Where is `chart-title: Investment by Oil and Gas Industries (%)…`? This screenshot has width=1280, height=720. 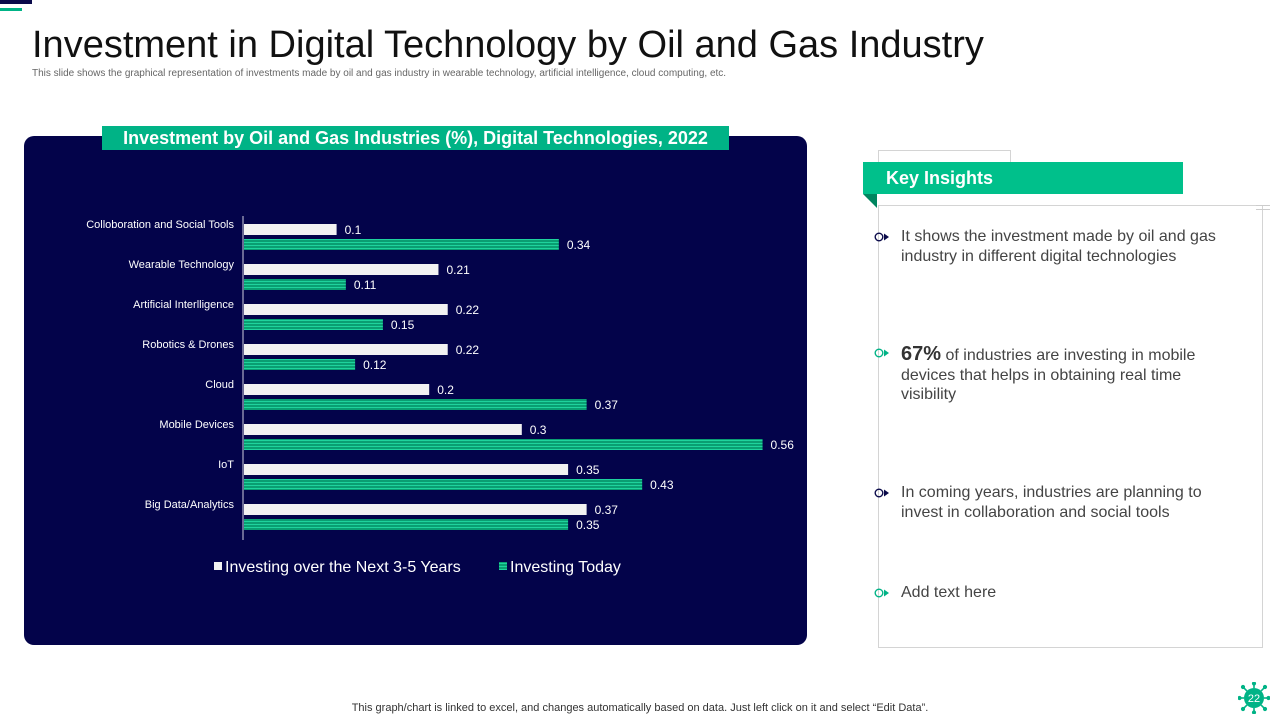
chart-title: Investment by Oil and Gas Industries (%)… is located at coordinates (415, 138).